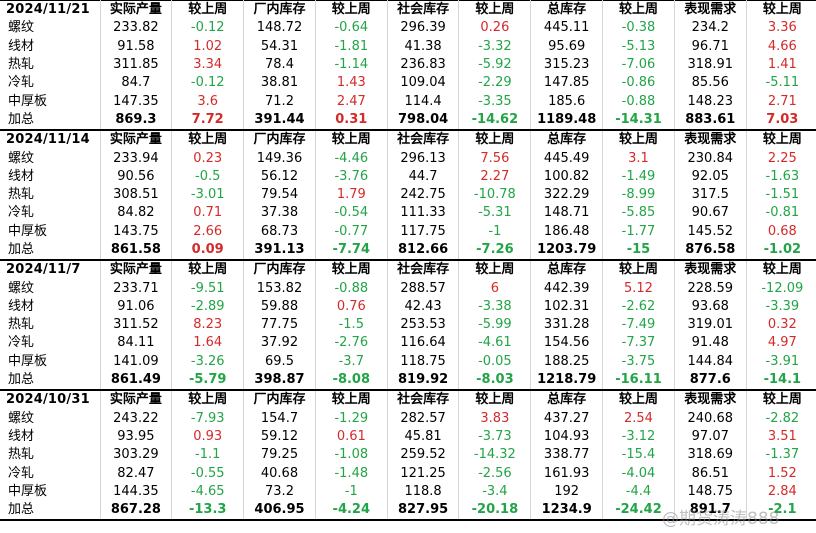 Image resolution: width=816 pixels, height=533 pixels. What do you see at coordinates (495, 361) in the screenshot?
I see `change-cell: -0.05` at bounding box center [495, 361].